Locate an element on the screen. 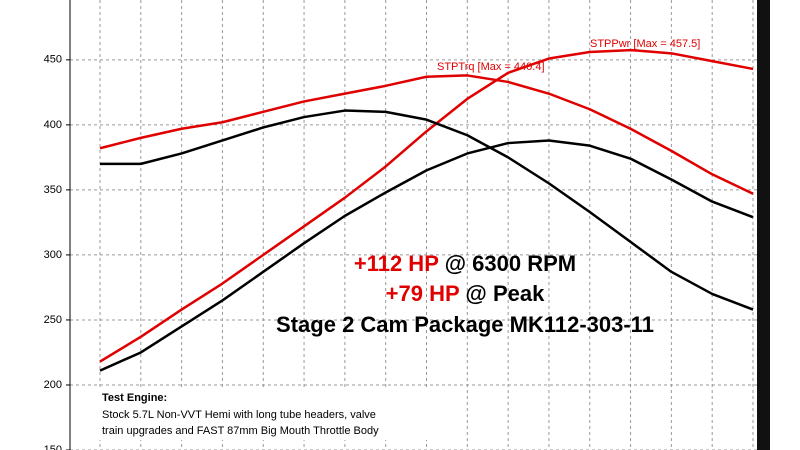  y-tick-label: 200 is located at coordinates (53, 385).